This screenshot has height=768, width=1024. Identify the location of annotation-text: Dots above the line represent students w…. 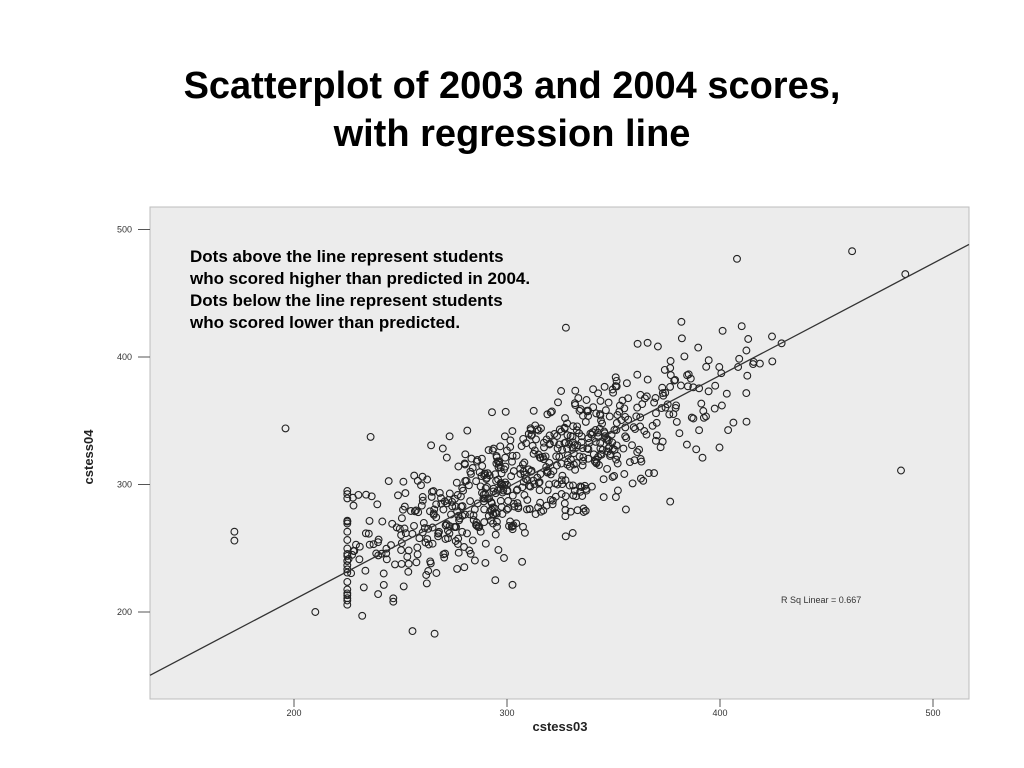
(360, 290).